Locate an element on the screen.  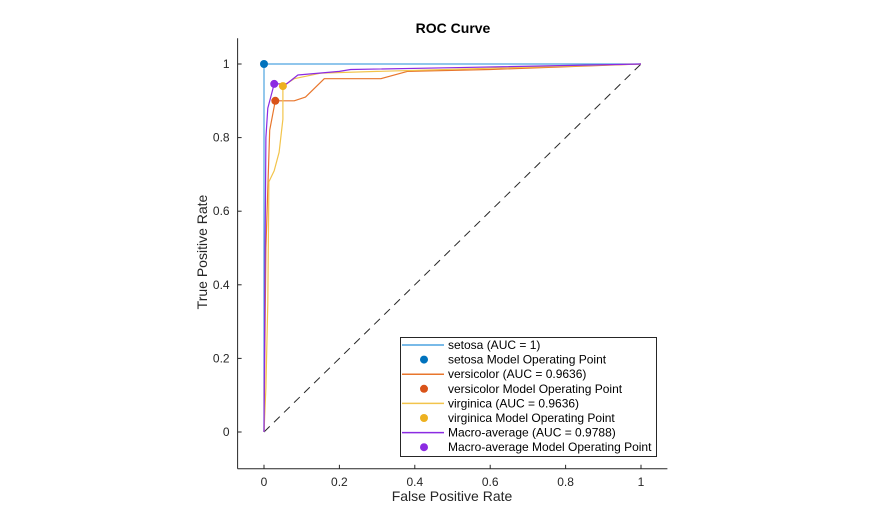
virginica-operating-point-legend-label: virginica Model Operating Point is located at coordinates (531, 418).